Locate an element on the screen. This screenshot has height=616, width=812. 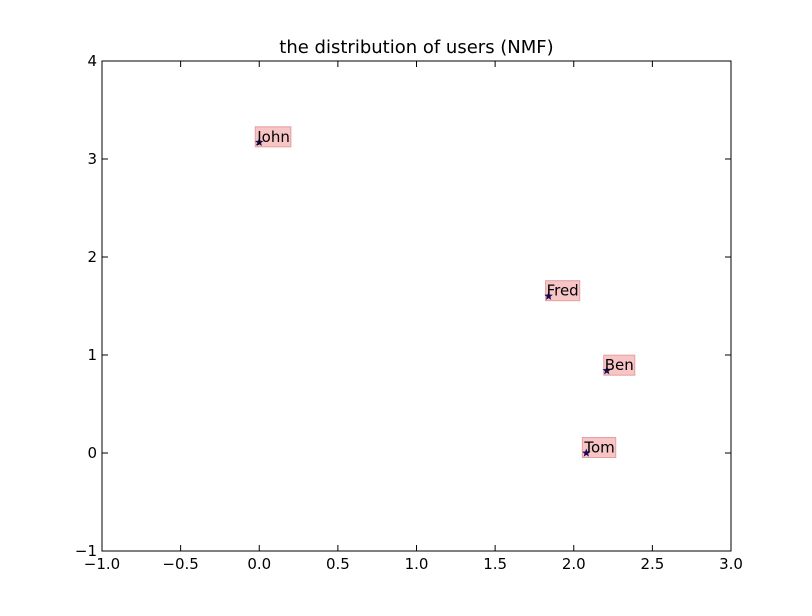
data-point: Fred is located at coordinates (562, 291).